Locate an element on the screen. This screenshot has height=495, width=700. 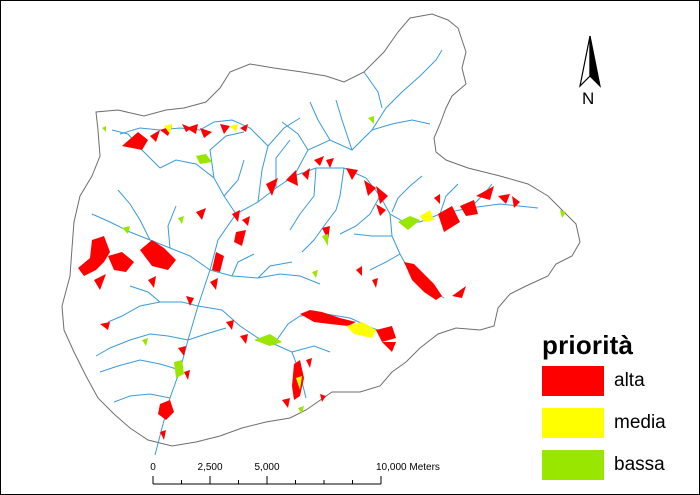
north-arrow-icon is located at coordinates (590, 61).